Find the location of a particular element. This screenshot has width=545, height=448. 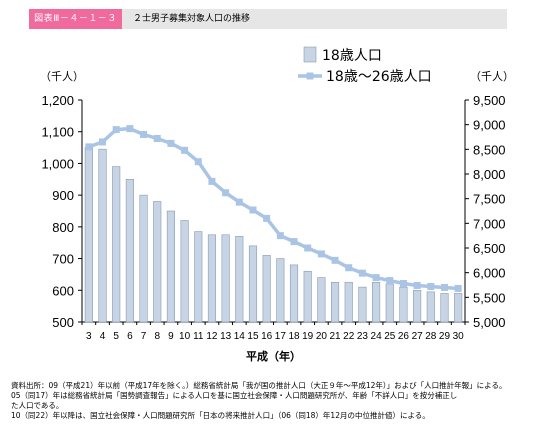

legend-bar-swatch is located at coordinates (310, 54).